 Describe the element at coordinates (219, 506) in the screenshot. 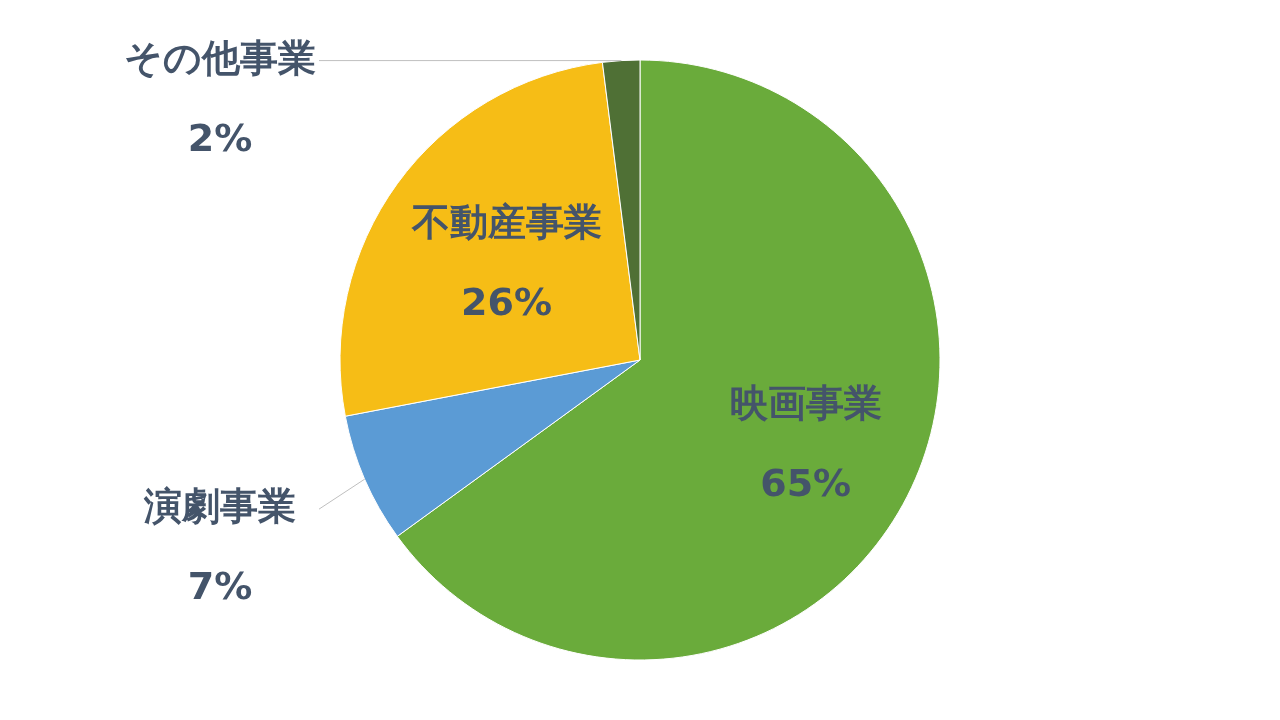

I see `slice-label: 演劇事業` at that location.